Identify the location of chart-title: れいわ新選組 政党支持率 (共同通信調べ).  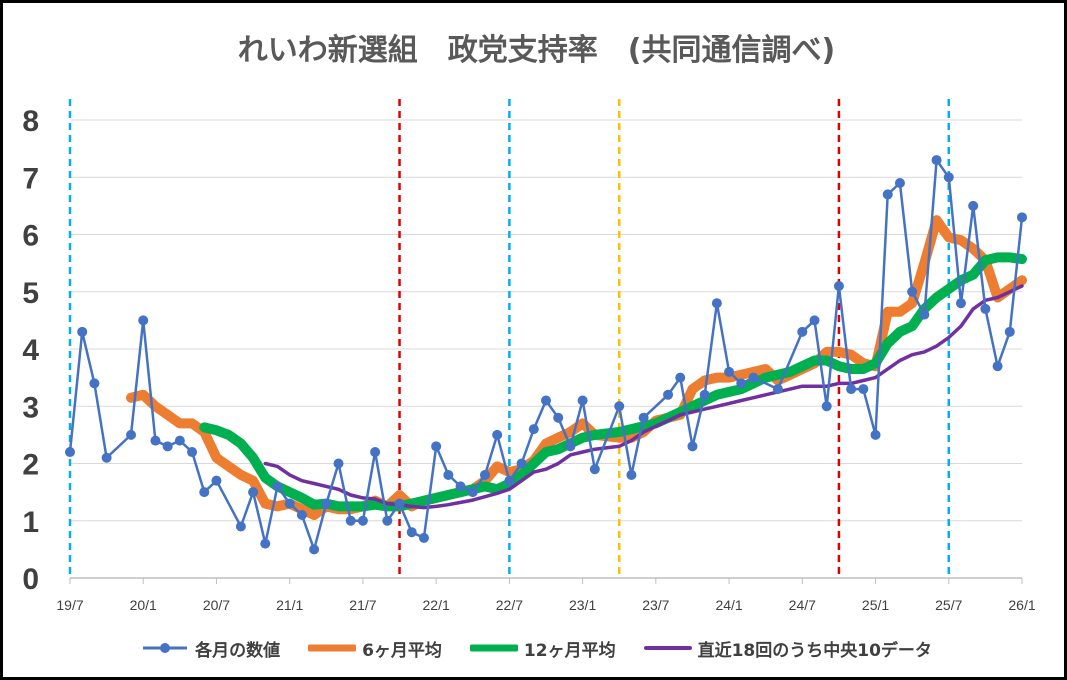
(536, 50).